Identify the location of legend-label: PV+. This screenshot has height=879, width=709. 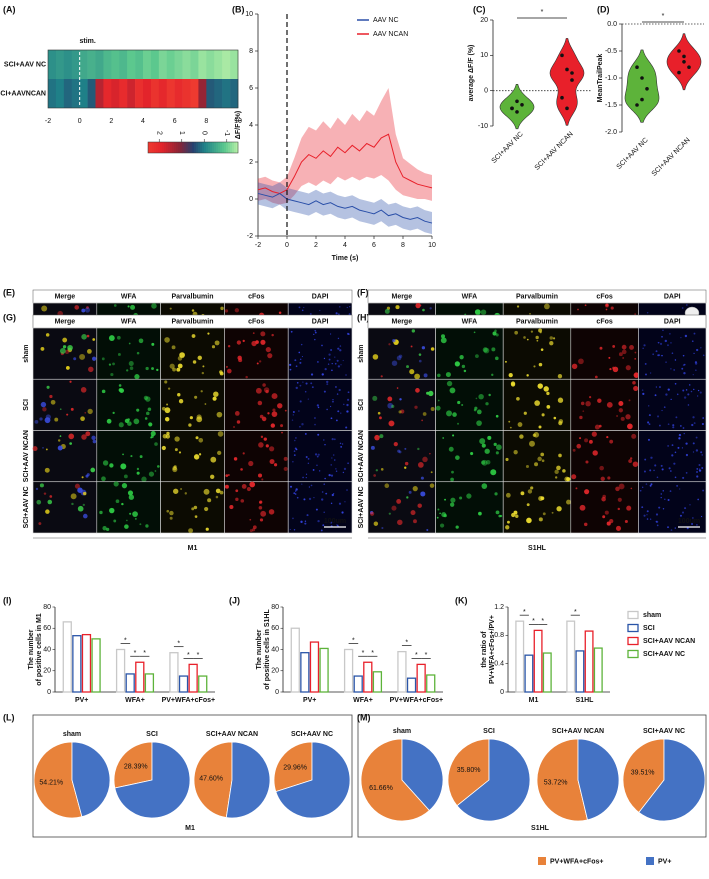
(664, 861).